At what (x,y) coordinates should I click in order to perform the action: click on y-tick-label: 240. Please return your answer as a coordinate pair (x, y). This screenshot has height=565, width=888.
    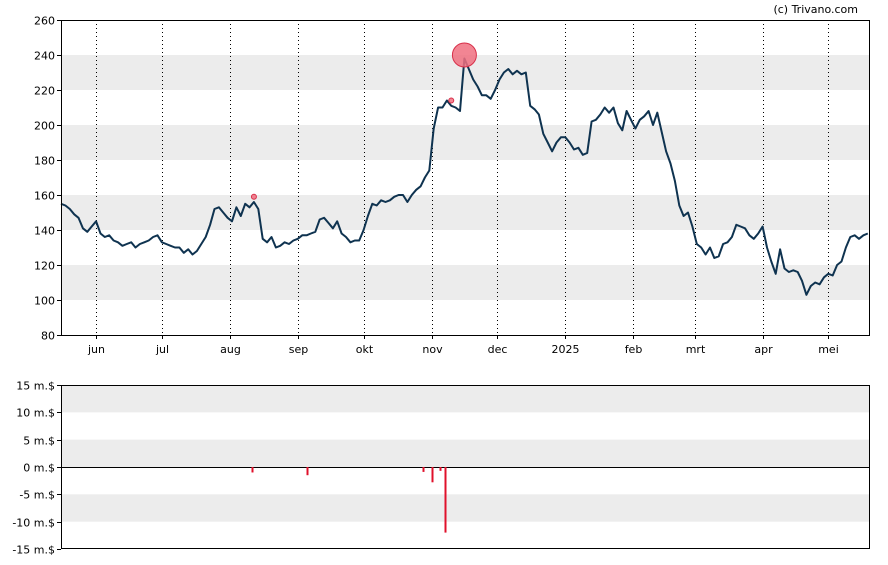
    Looking at the image, I should click on (44, 56).